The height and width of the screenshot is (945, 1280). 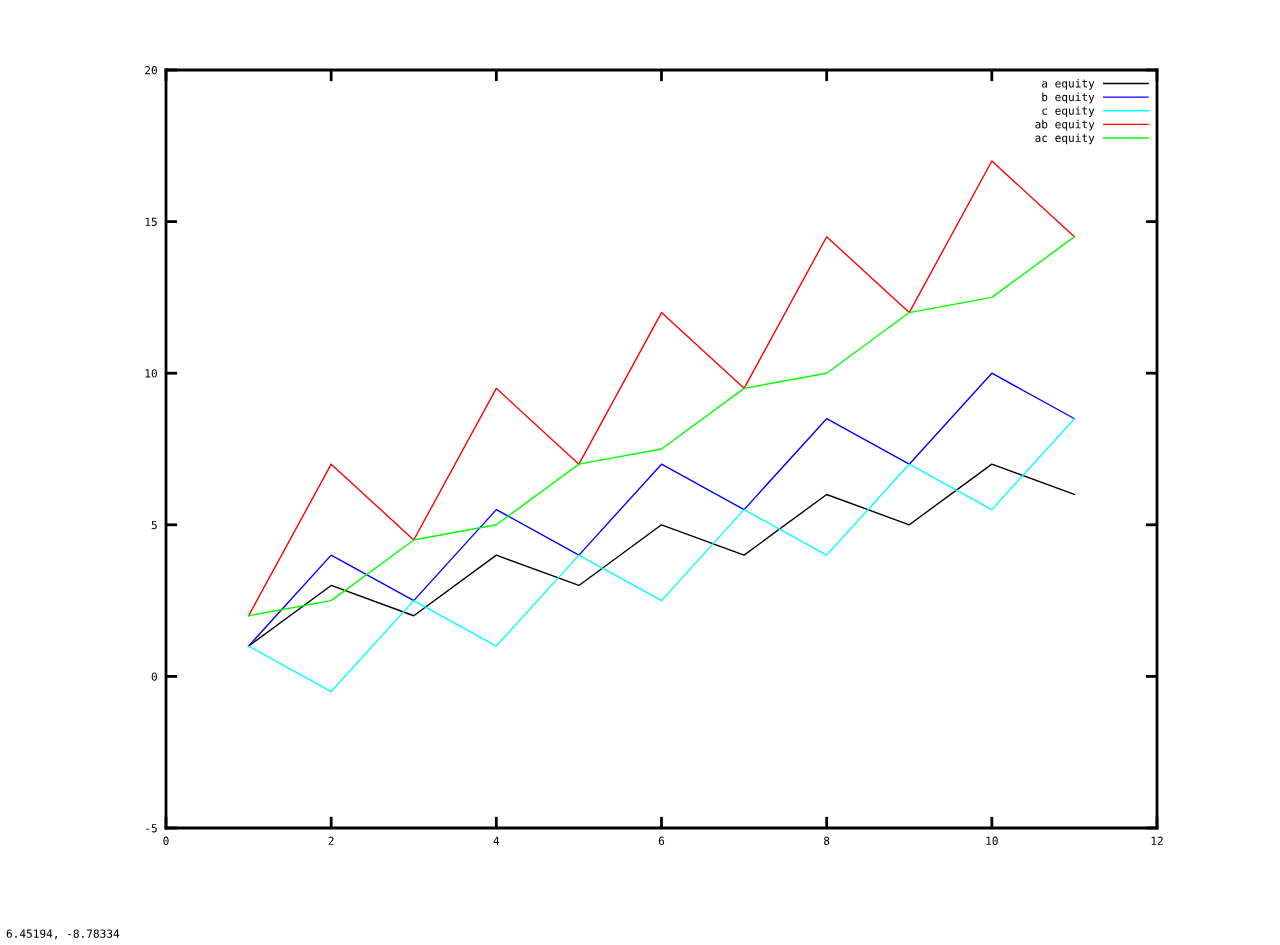 I want to click on x-tick-label: 10, so click(x=992, y=840).